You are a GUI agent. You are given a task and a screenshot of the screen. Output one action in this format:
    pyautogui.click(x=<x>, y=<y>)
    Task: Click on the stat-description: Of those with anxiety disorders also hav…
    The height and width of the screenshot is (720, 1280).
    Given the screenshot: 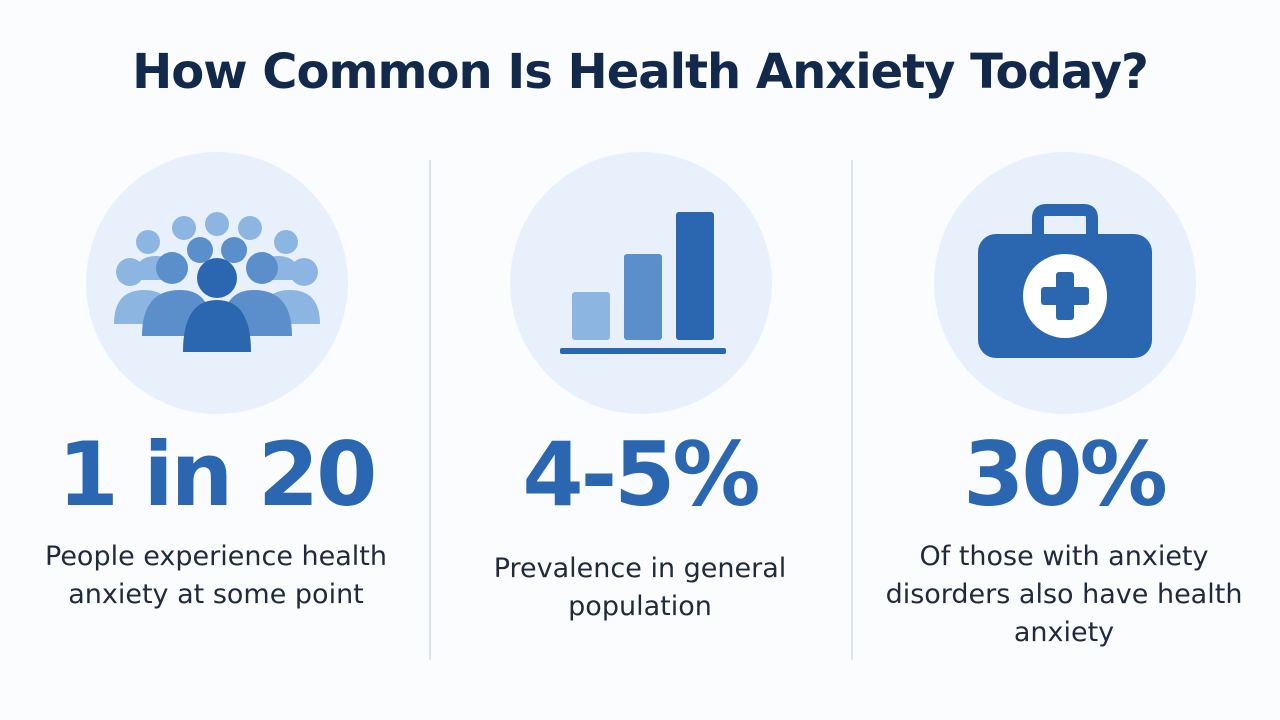 What is the action you would take?
    pyautogui.click(x=1064, y=594)
    